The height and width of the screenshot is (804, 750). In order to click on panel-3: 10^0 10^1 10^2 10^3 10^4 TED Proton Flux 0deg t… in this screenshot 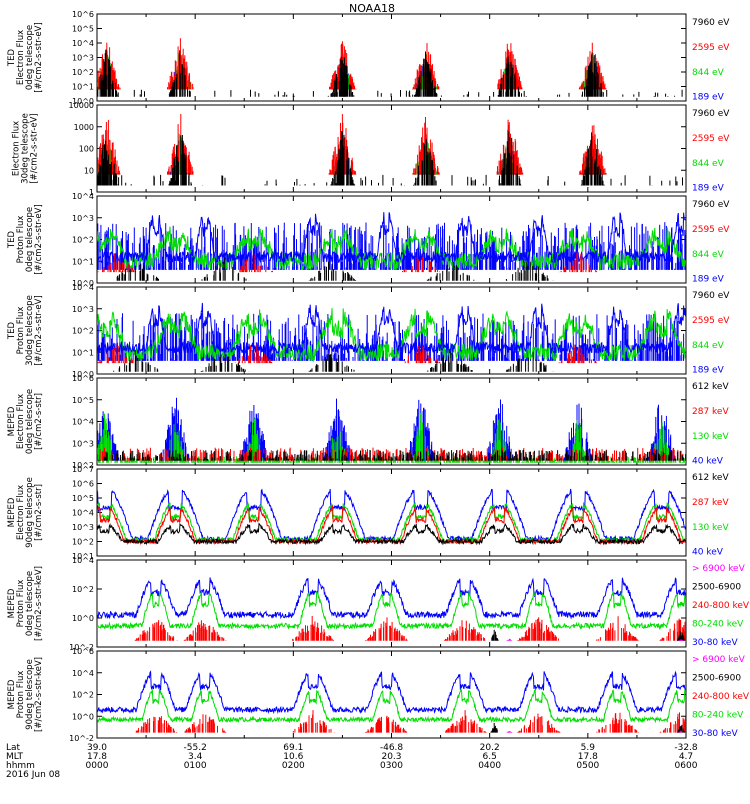, I will do `click(368, 240)`.